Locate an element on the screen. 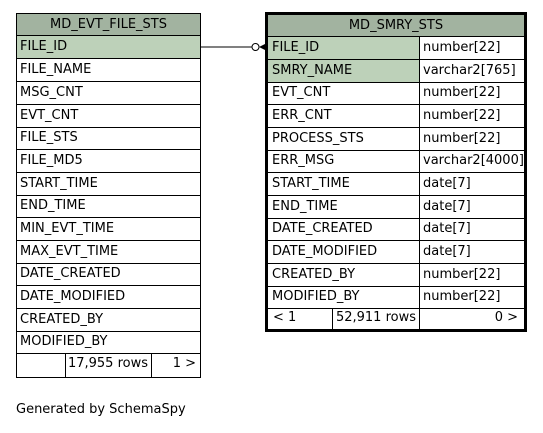  column-row: FILE_ID number[22] is located at coordinates (396, 48).